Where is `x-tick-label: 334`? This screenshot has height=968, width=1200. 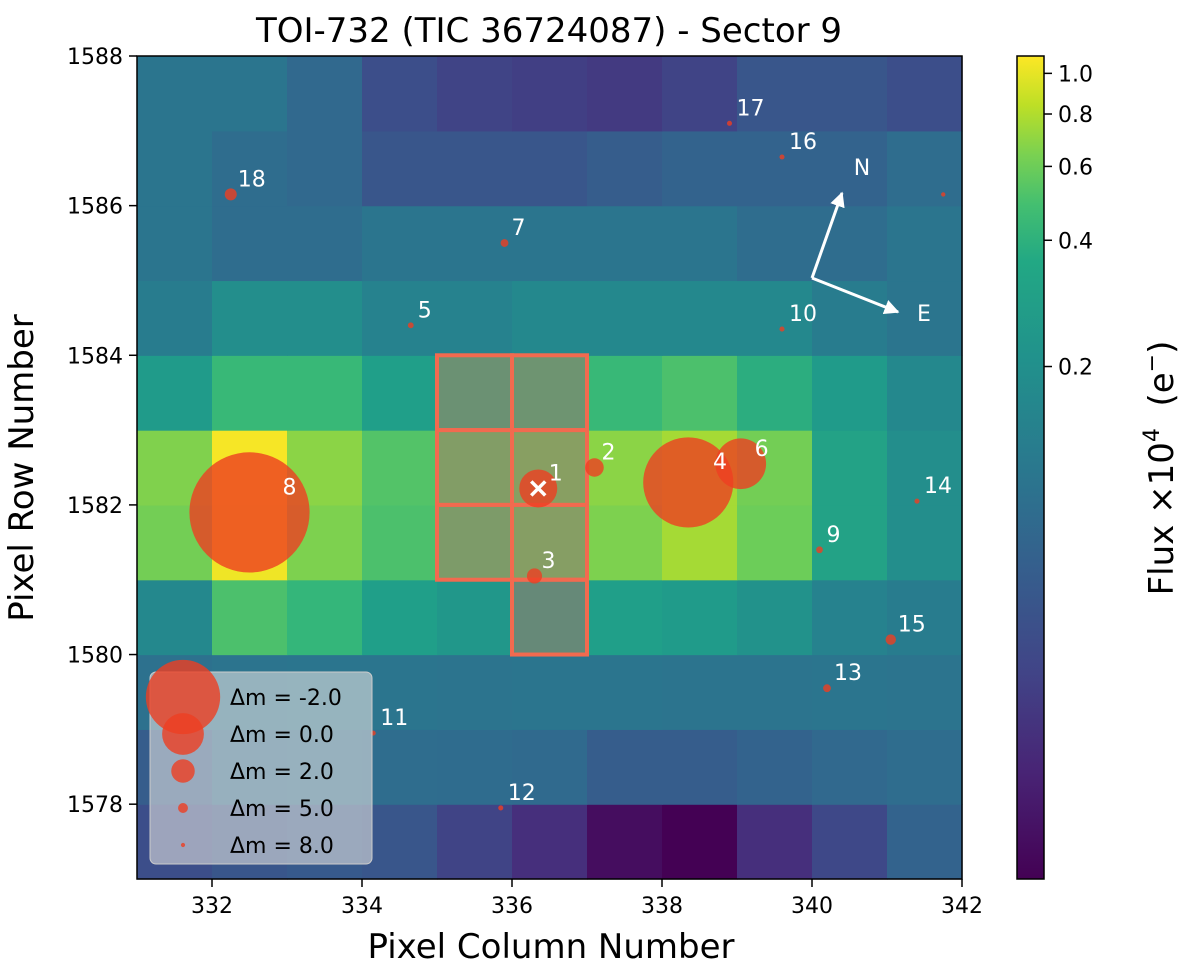
x-tick-label: 334 is located at coordinates (362, 906).